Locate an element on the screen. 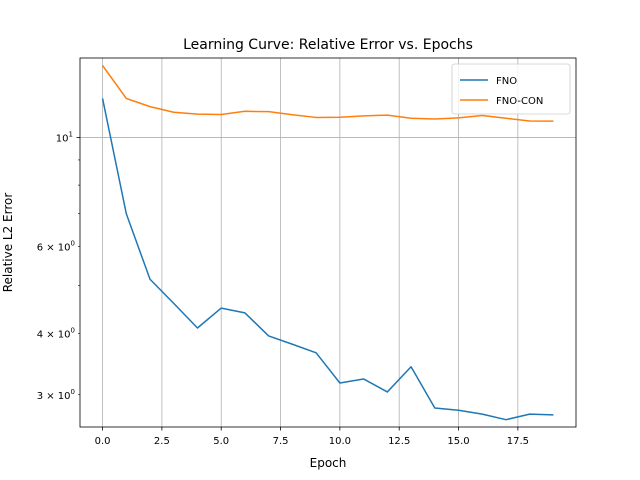  y-tick-label: 101 is located at coordinates (64, 137).